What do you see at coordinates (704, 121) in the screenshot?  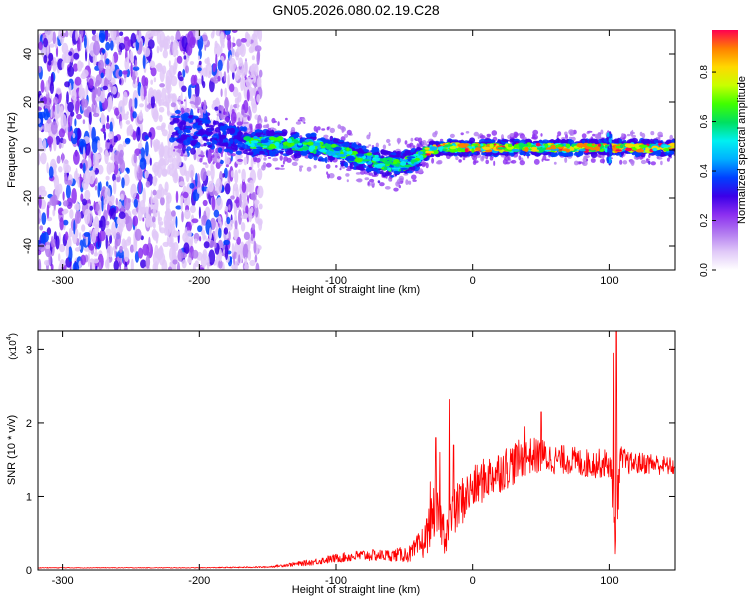 I see `colorbar-tick-label: 0.6` at bounding box center [704, 121].